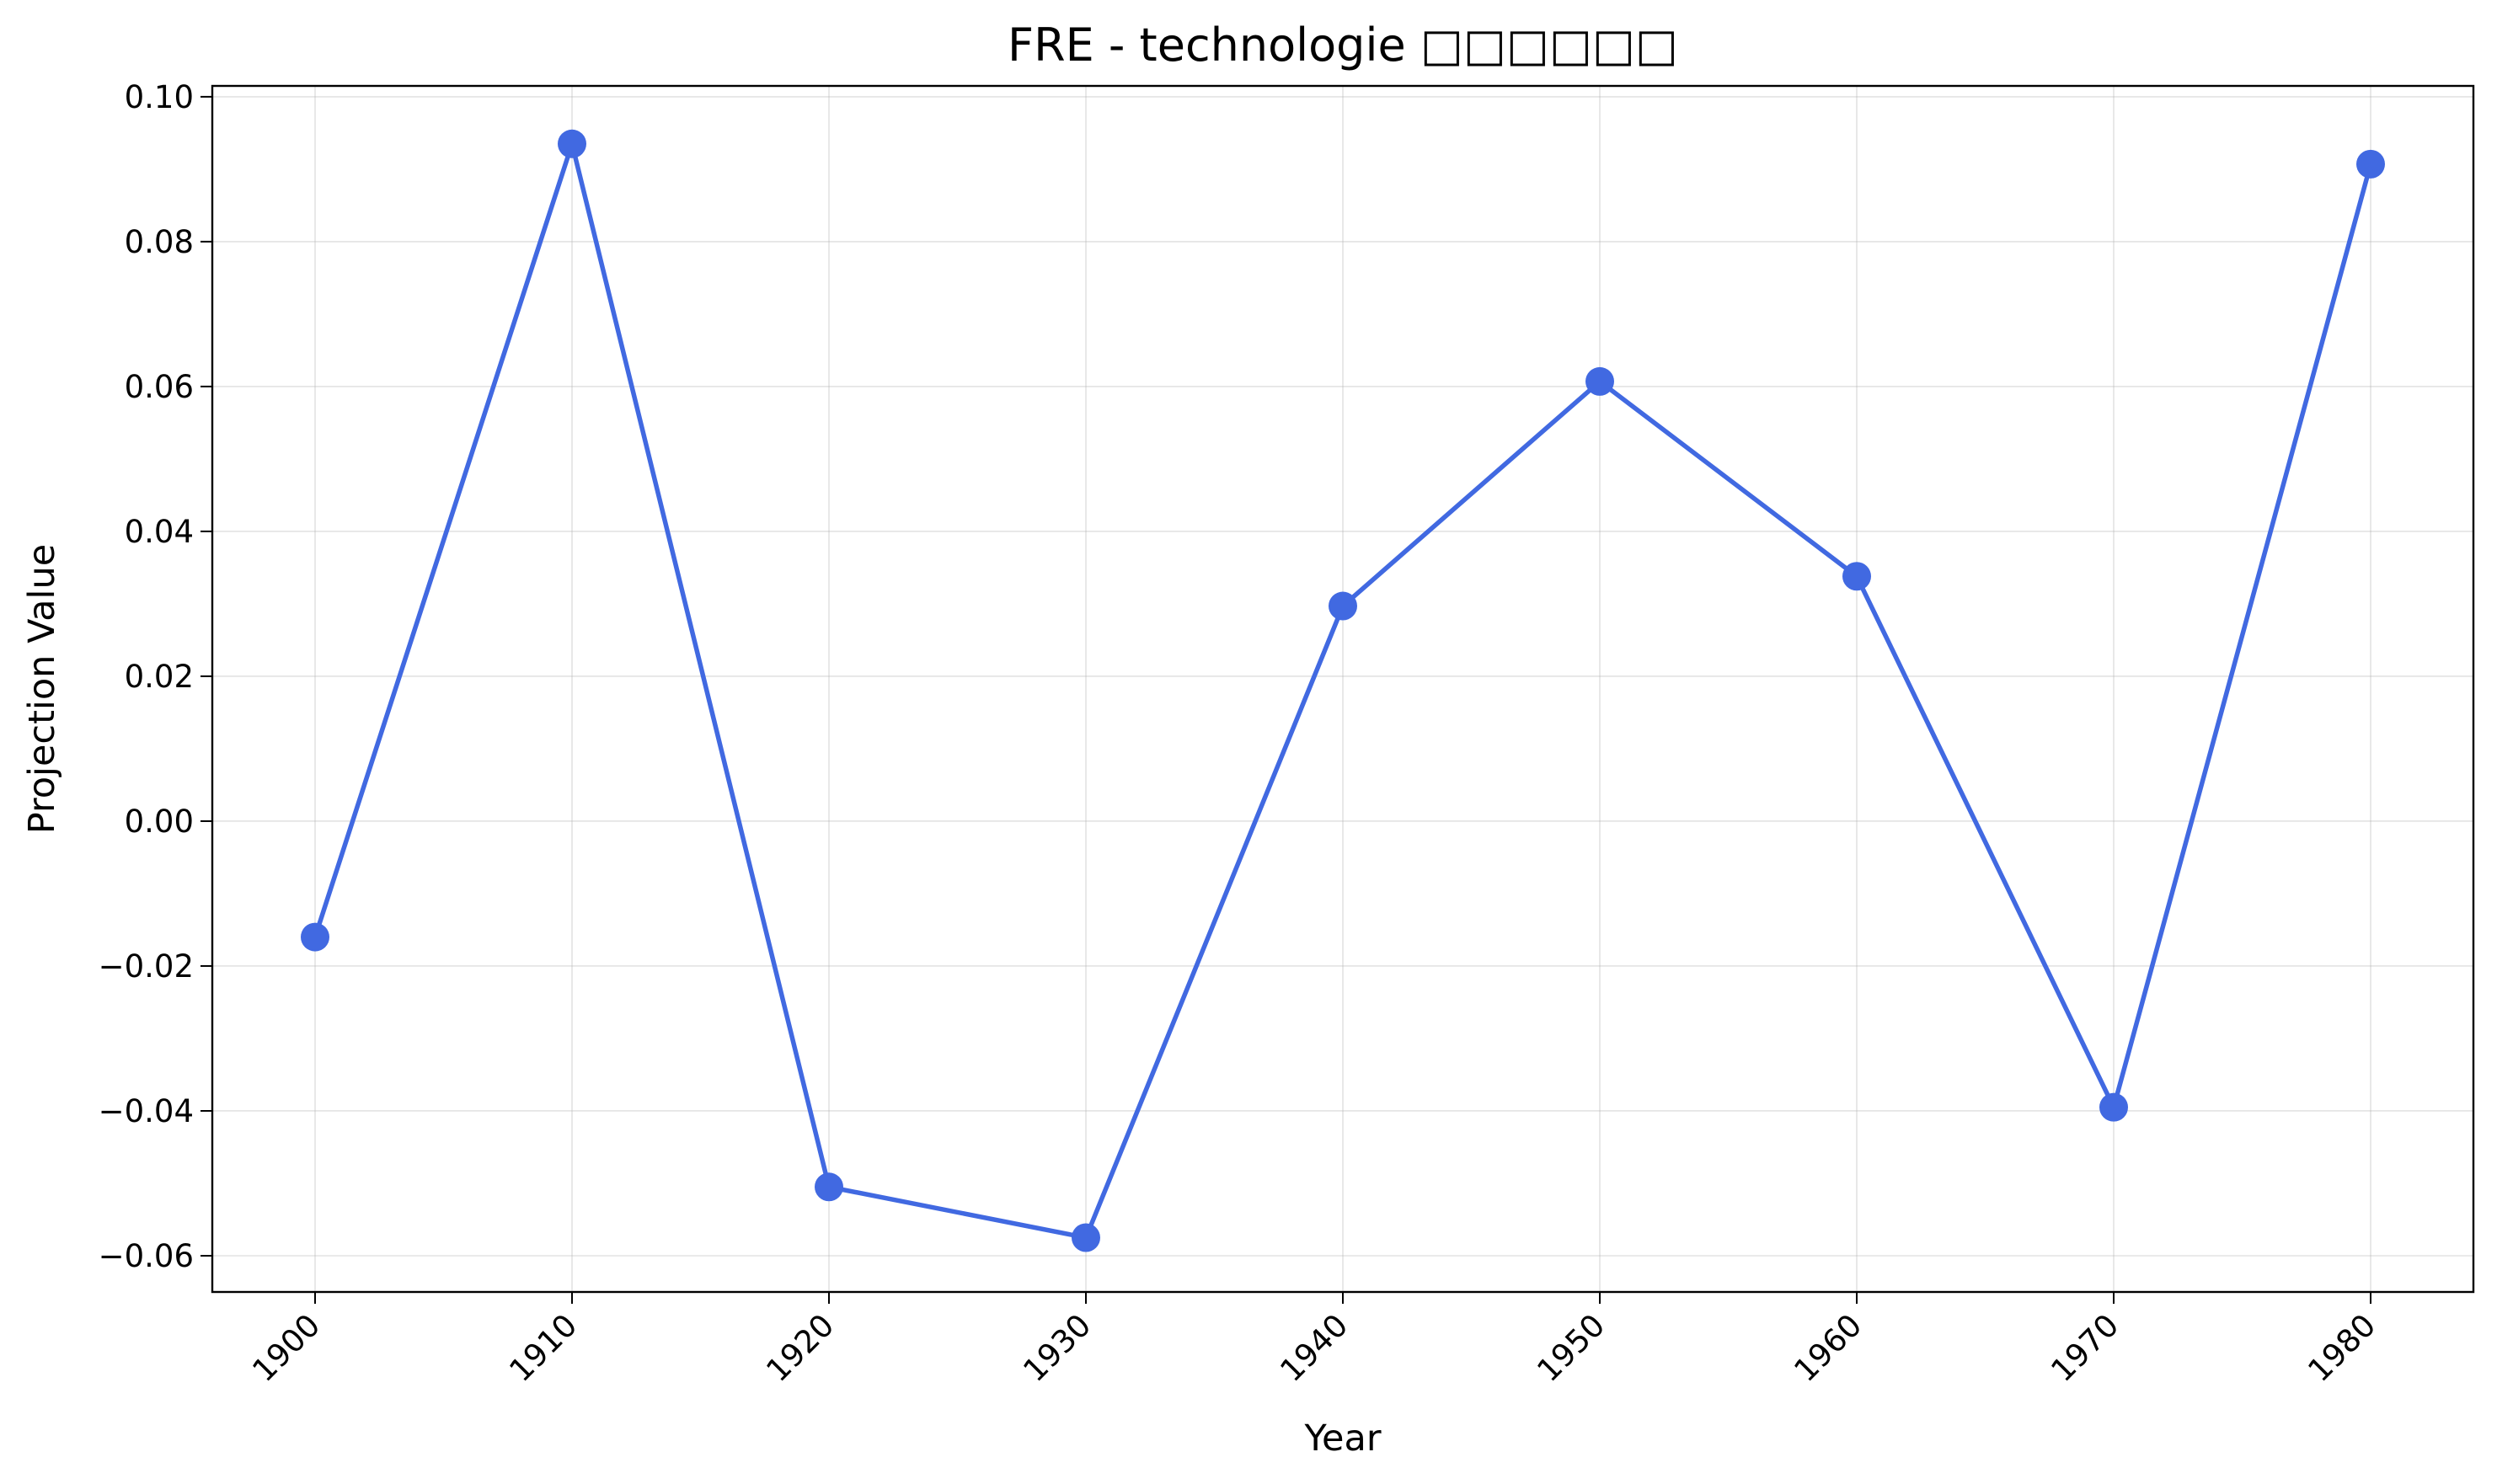  What do you see at coordinates (159, 532) in the screenshot?
I see `y-tick-label: 0.04` at bounding box center [159, 532].